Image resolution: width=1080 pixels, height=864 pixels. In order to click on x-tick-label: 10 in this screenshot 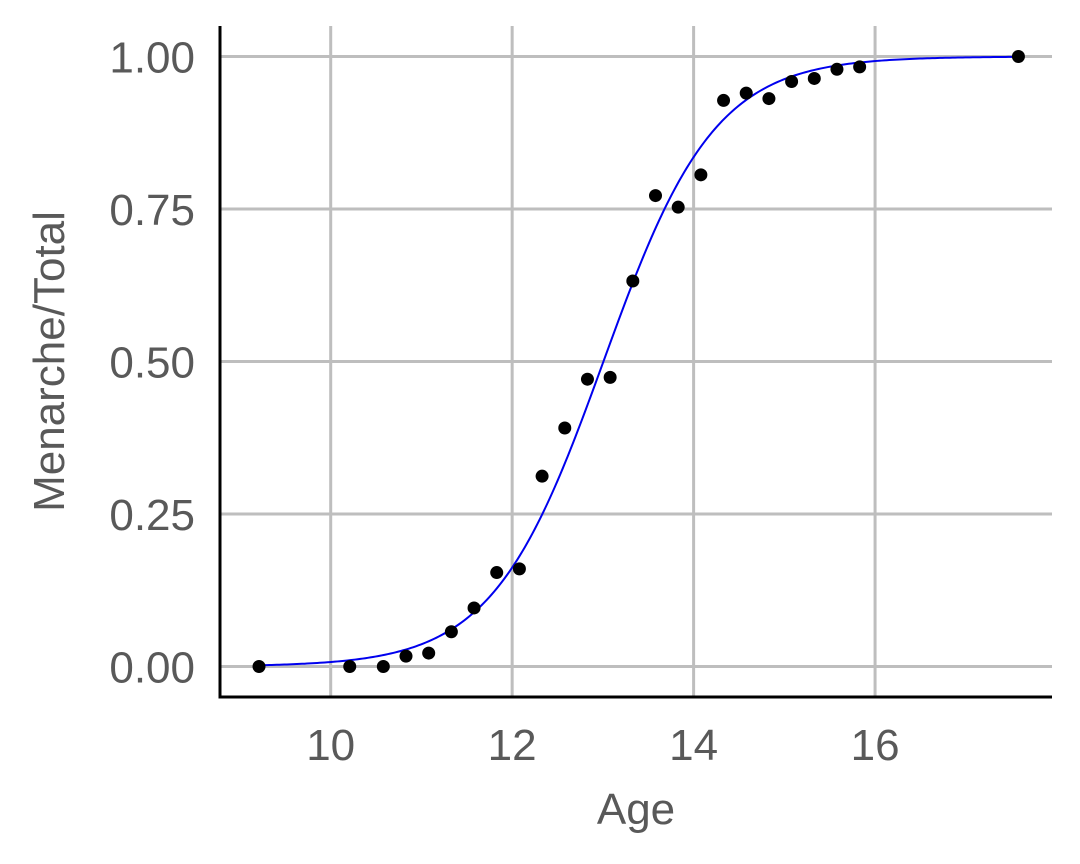, I will do `click(330, 745)`.